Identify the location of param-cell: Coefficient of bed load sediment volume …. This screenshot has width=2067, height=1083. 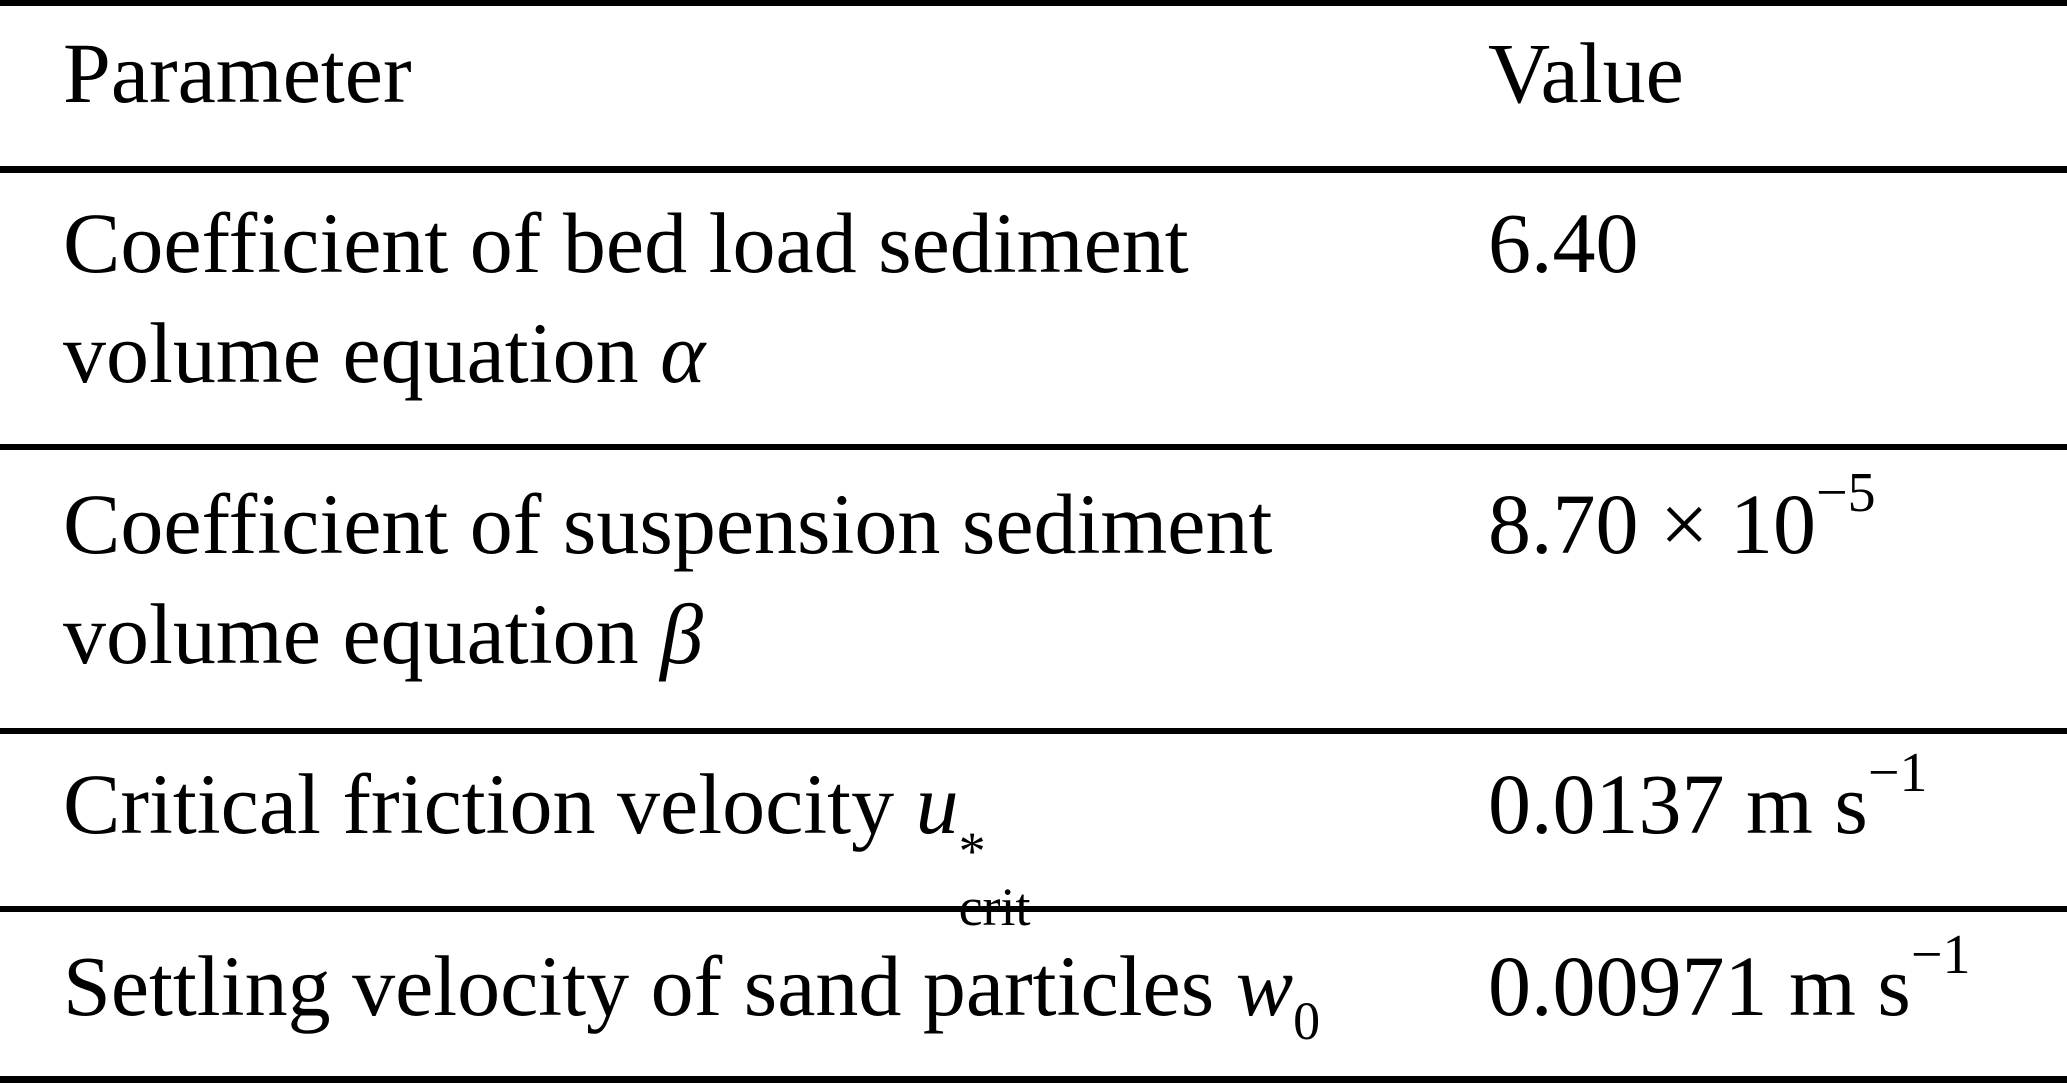
(626, 298).